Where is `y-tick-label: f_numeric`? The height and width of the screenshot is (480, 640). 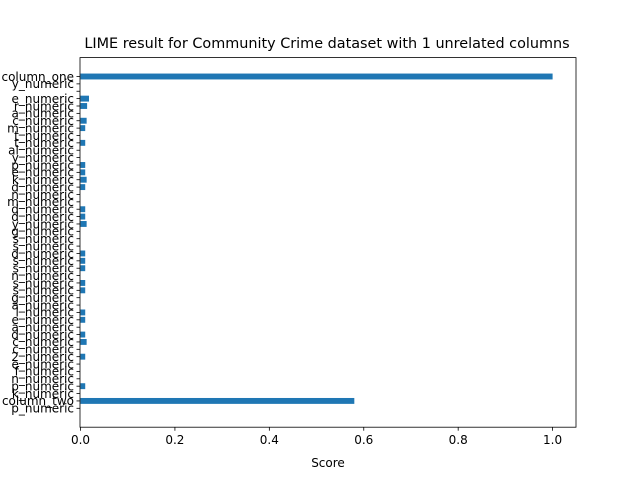
y-tick-label: f_numeric is located at coordinates (44, 372).